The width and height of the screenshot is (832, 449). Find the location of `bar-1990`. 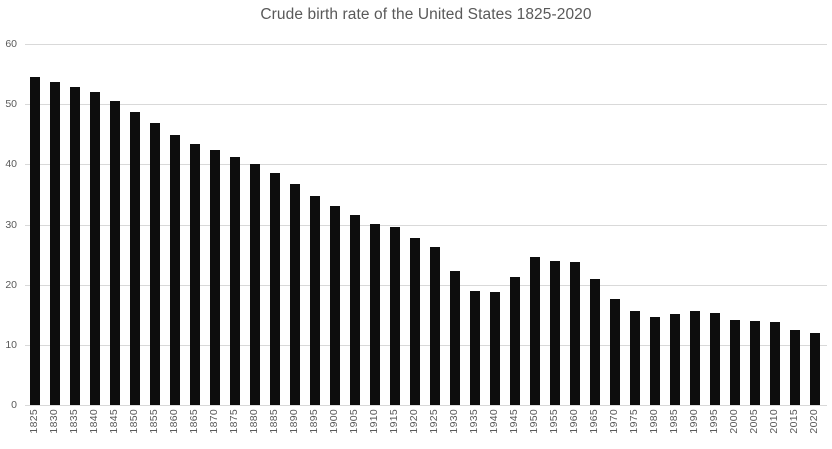

bar-1990 is located at coordinates (695, 358).